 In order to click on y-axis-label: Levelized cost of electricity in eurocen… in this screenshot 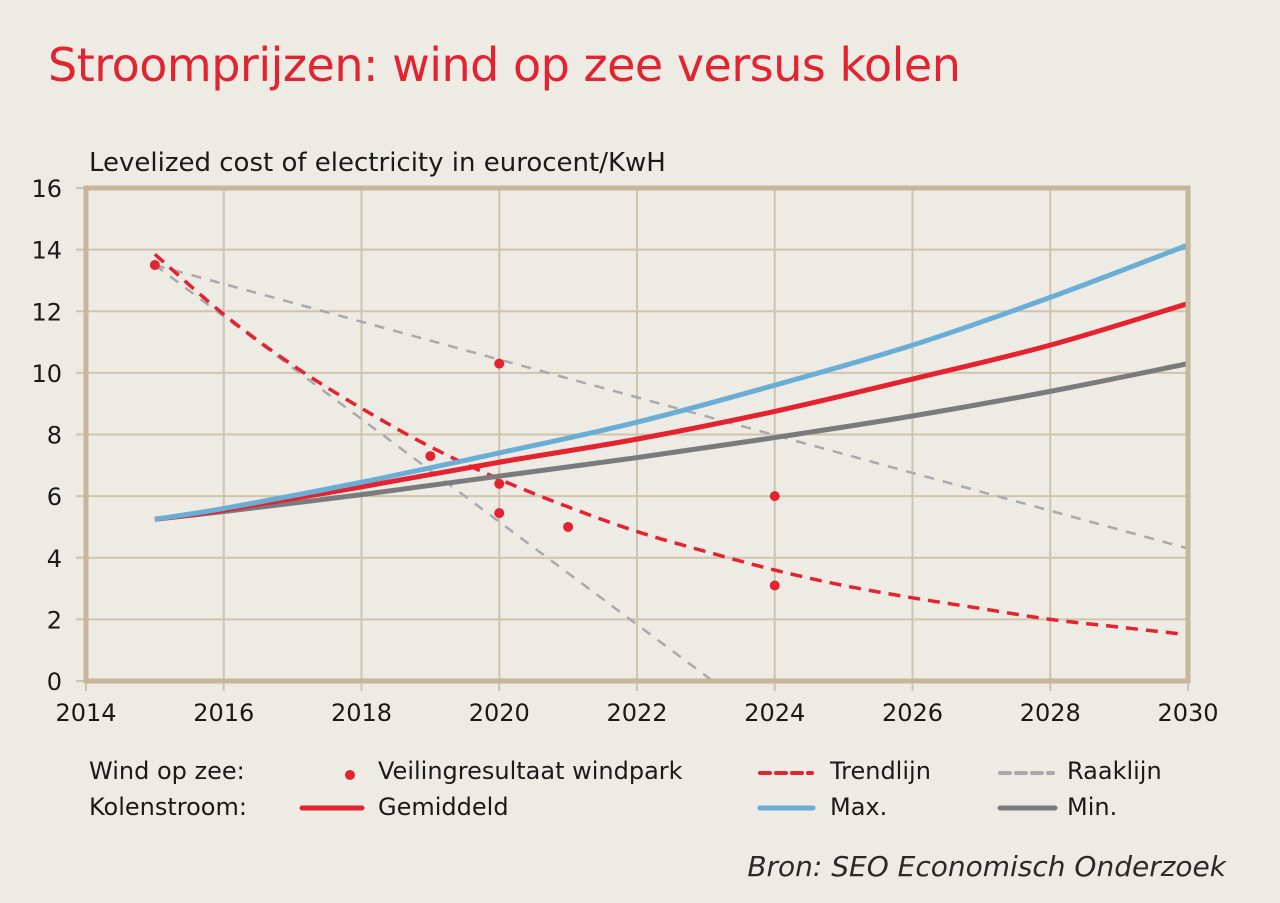, I will do `click(377, 163)`.